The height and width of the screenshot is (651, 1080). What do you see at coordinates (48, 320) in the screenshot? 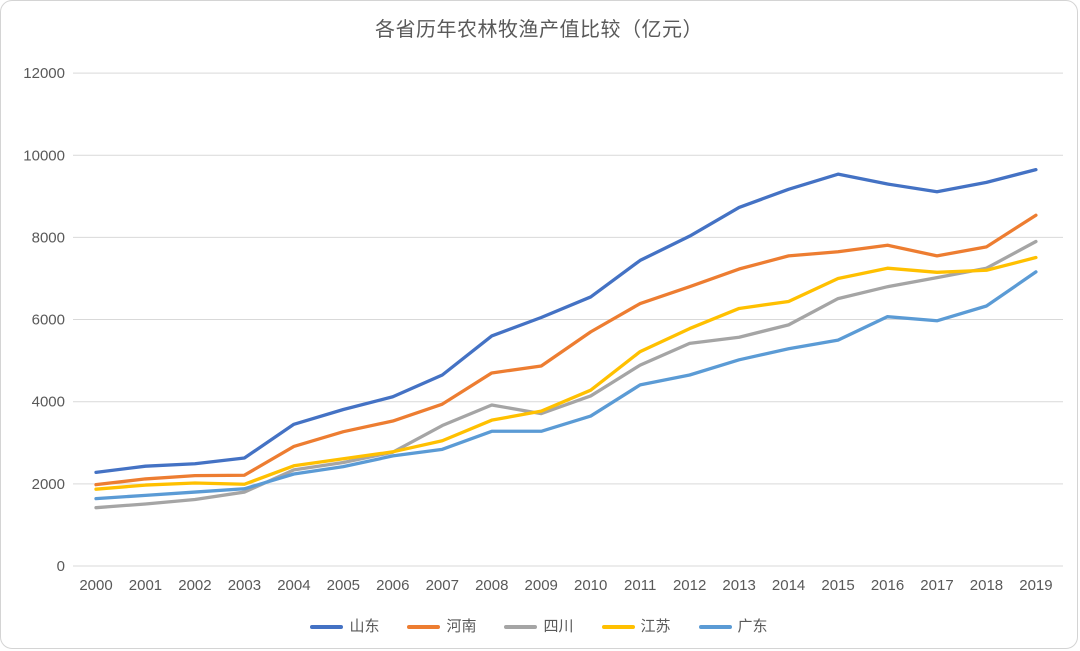
I see `y-axis-tick-label: 6000` at bounding box center [48, 320].